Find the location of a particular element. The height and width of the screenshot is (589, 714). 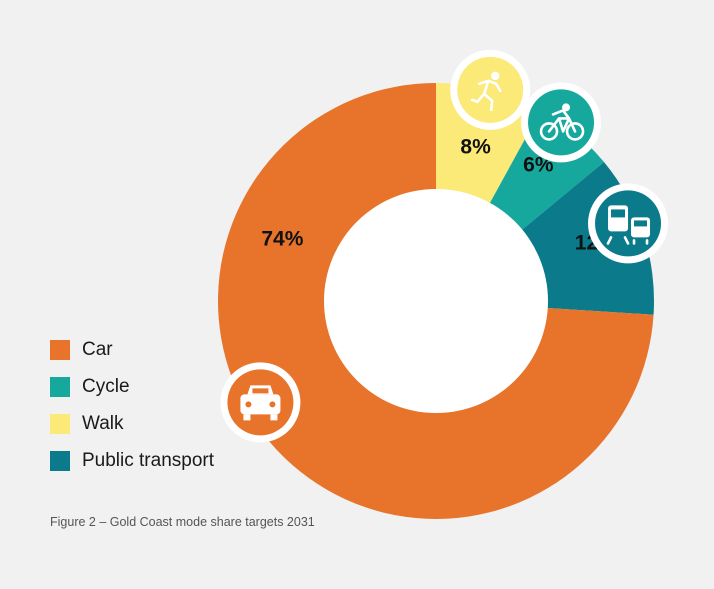

legend-item-car: Car is located at coordinates (132, 349).